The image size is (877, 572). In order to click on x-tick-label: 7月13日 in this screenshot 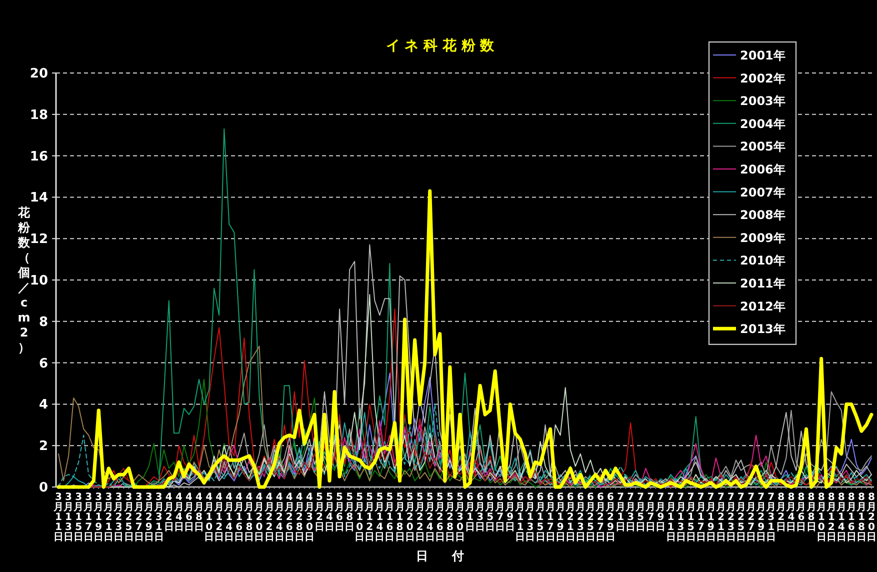, I will do `click(680, 517)`.